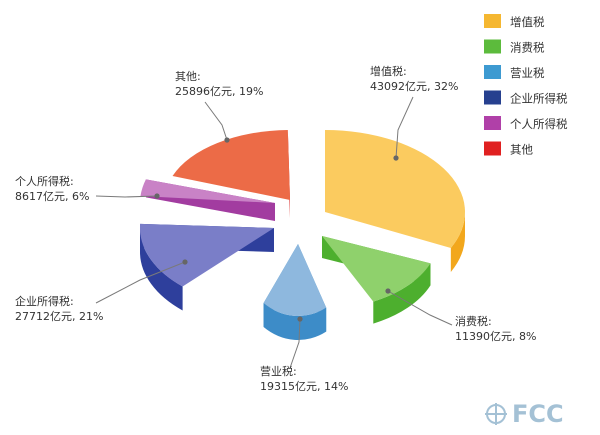 This screenshot has height=435, width=600. What do you see at coordinates (539, 124) in the screenshot?
I see `legend-label-personal-income-tax: 个人所得税` at bounding box center [539, 124].